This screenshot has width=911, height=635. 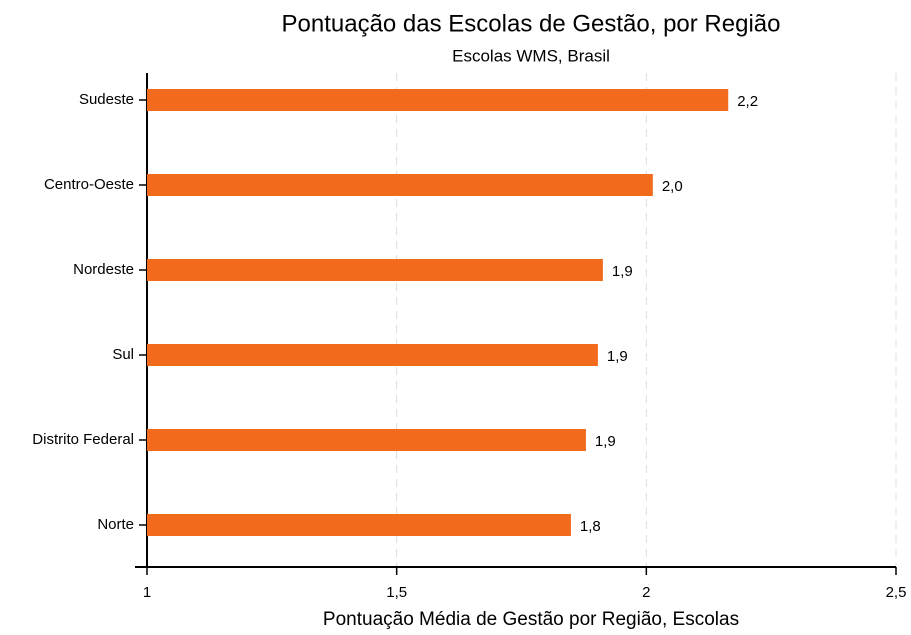 I want to click on y-tick-label: Centro-Oeste, so click(x=89, y=184).